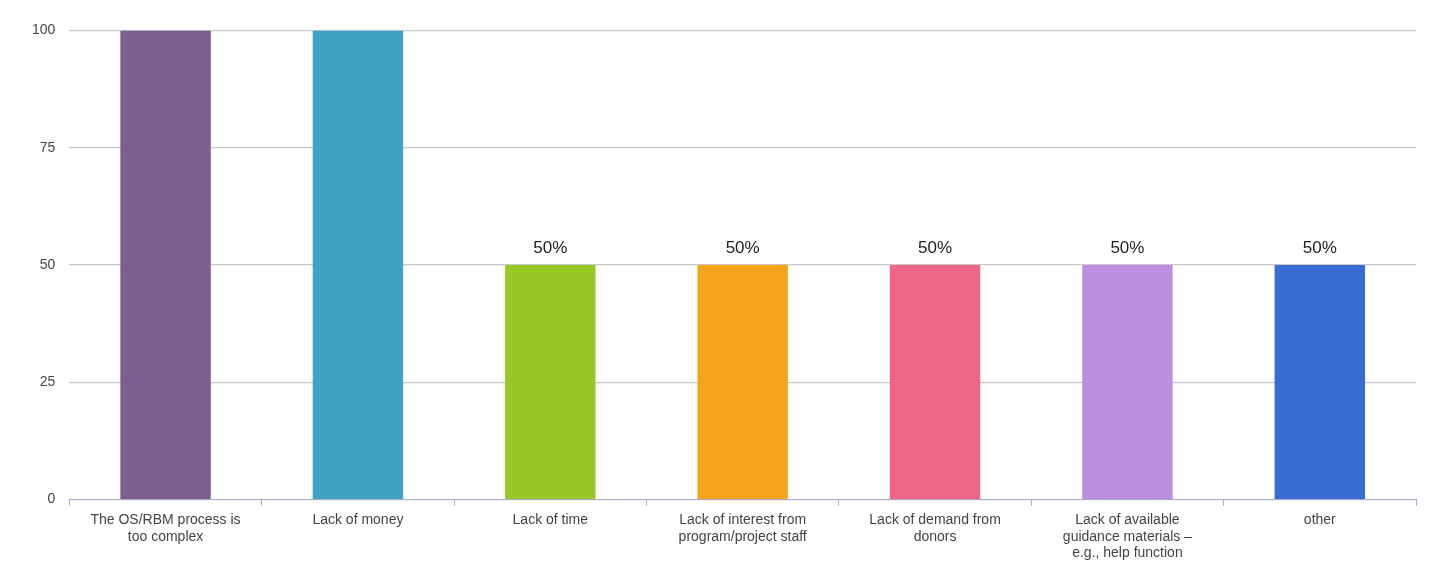 The height and width of the screenshot is (576, 1432). What do you see at coordinates (358, 518) in the screenshot?
I see `x-tick-label: Lack of money` at bounding box center [358, 518].